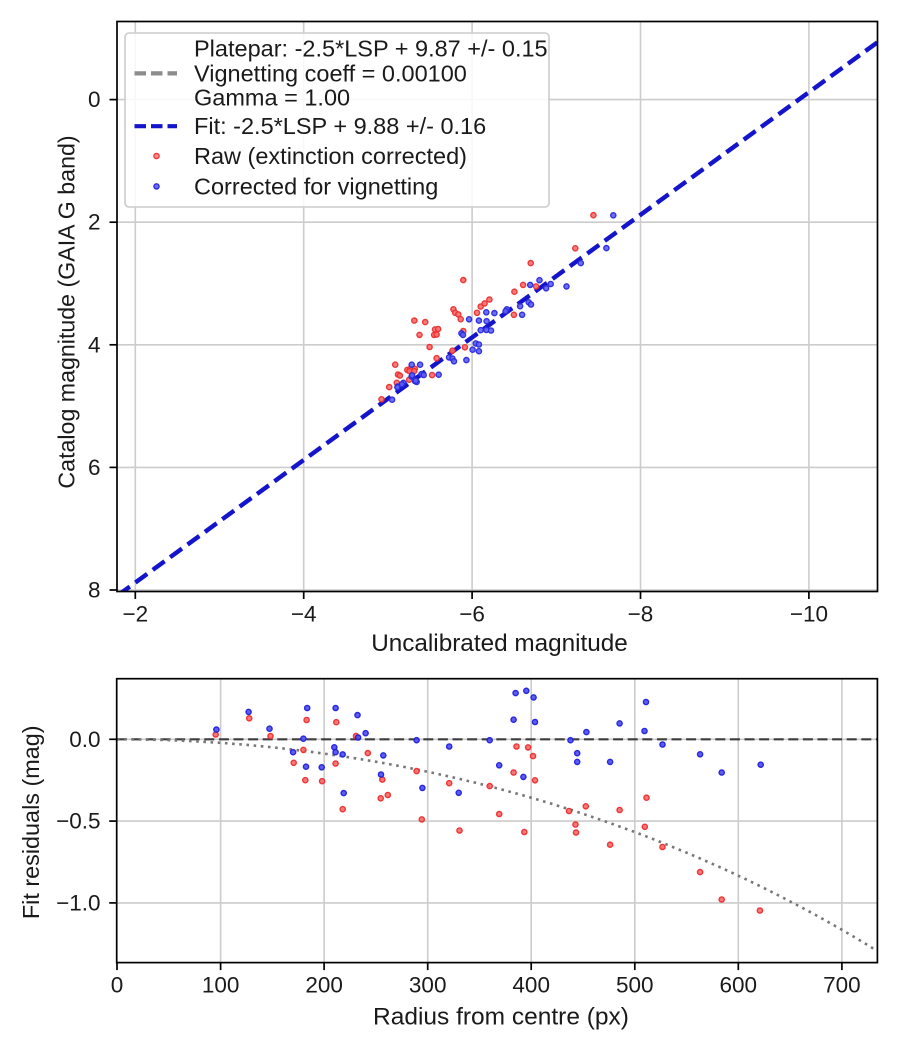 The width and height of the screenshot is (900, 1055). What do you see at coordinates (94, 344) in the screenshot?
I see `svg-text: 4` at bounding box center [94, 344].